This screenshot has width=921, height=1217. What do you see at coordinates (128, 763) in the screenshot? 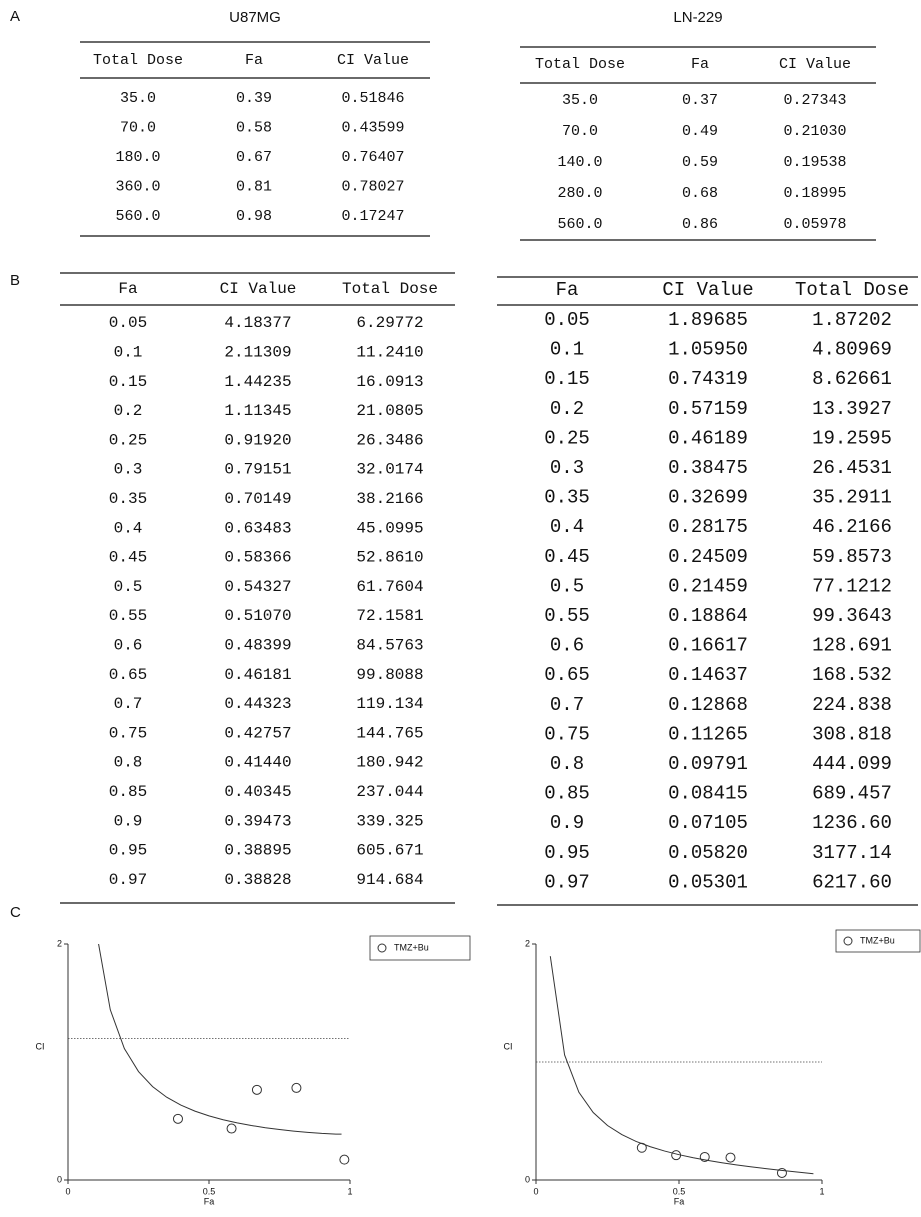
I see `cell: 0.8` at bounding box center [128, 763].